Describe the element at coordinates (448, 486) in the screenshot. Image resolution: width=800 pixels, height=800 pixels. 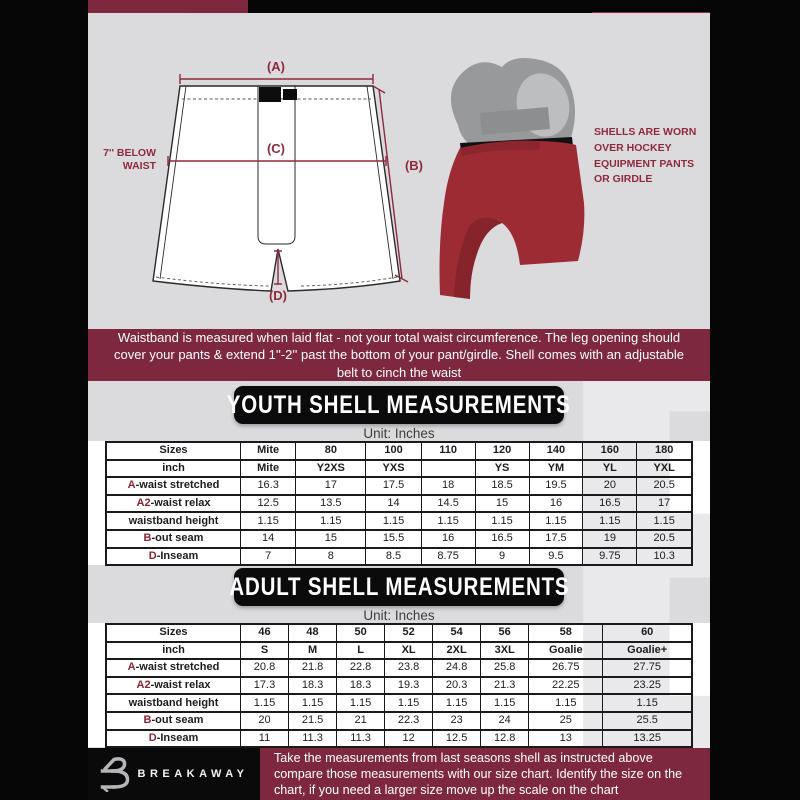
I see `table-cell: 18` at that location.